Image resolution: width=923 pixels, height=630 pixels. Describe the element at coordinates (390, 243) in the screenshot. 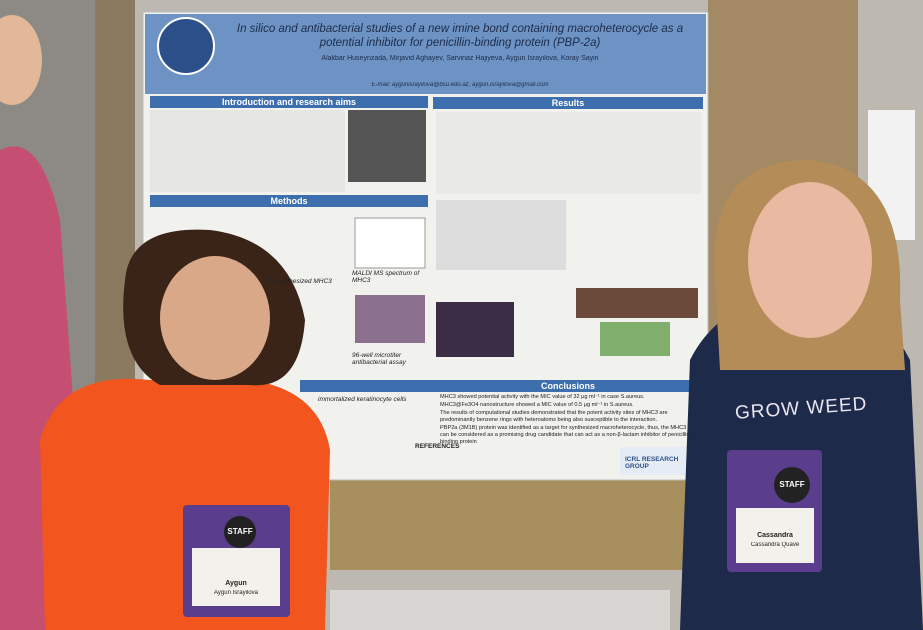

I see `ms-spectrum` at that location.